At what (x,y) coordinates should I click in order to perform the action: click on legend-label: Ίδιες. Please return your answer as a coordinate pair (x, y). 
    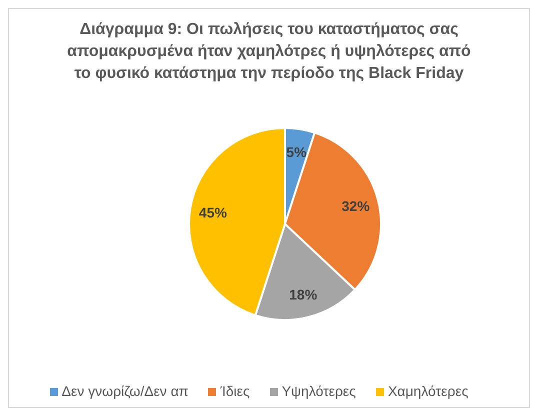
    Looking at the image, I should click on (235, 391).